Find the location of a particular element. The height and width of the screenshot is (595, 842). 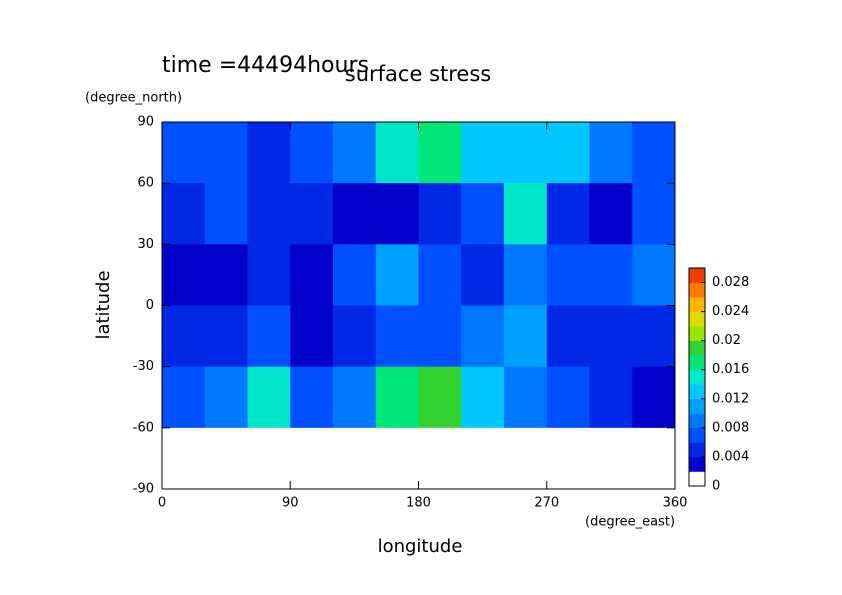

x-tick-label: 0 is located at coordinates (162, 503).